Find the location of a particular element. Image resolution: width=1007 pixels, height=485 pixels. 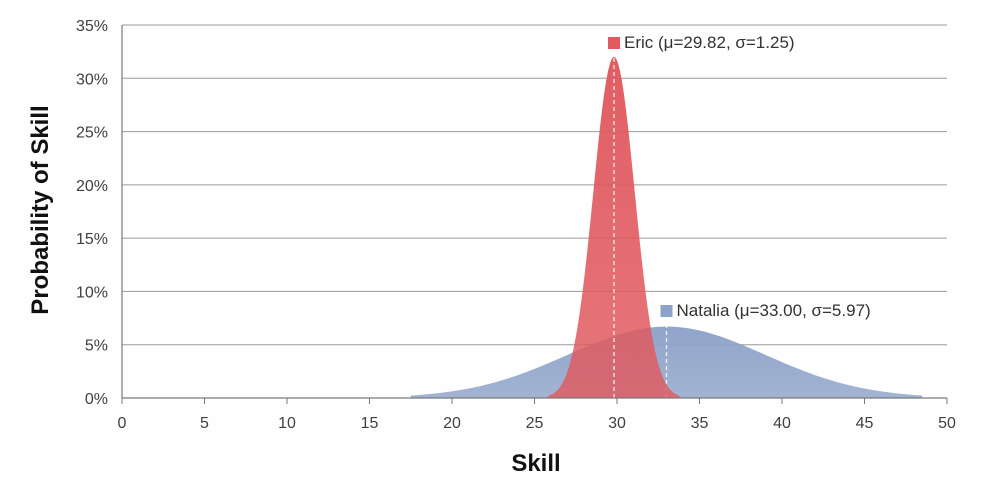

y-tick-label: 15% is located at coordinates (92, 239).